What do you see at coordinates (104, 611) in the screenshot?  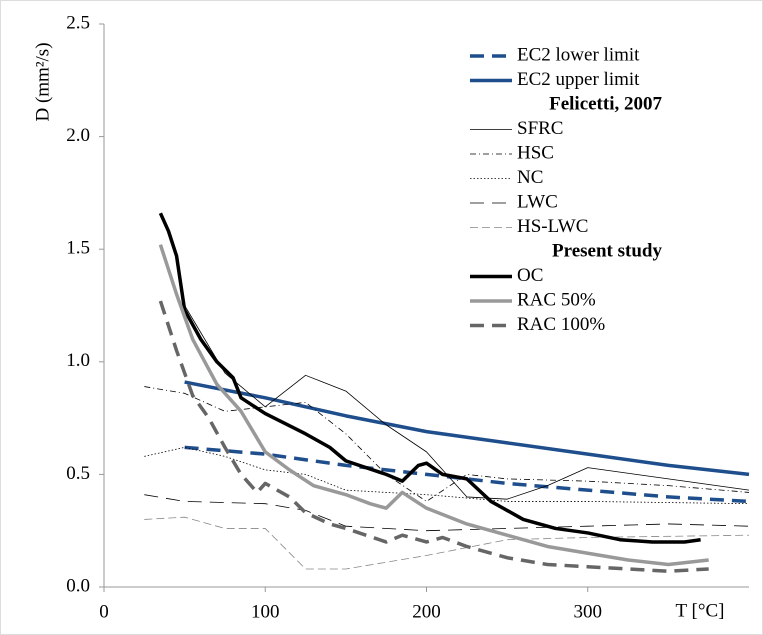 I see `x-tick-label: 0` at bounding box center [104, 611].